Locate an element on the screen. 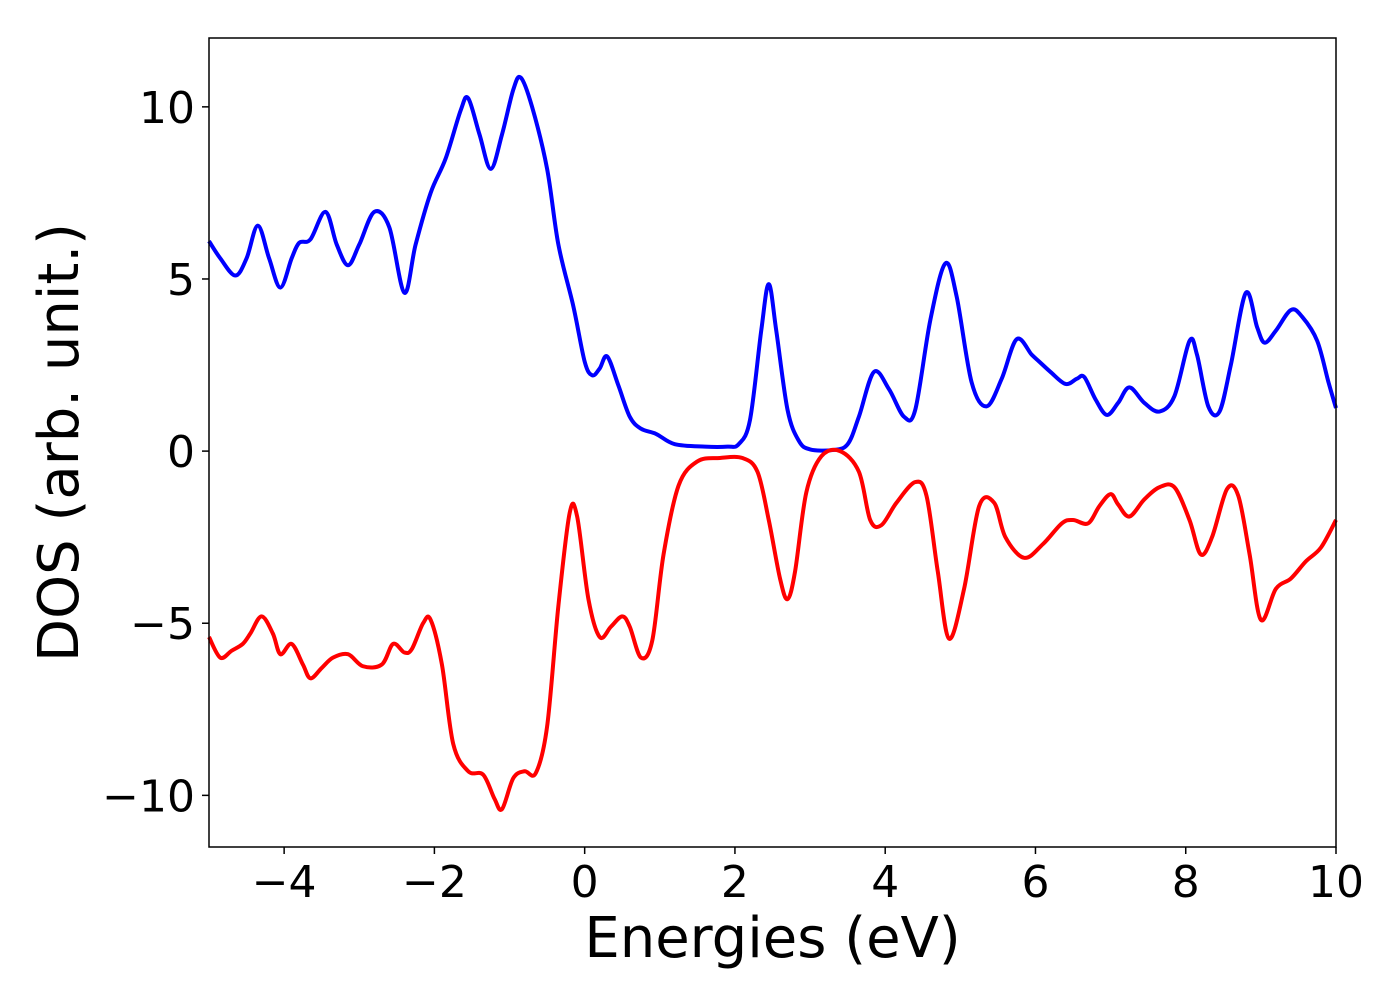 Image resolution: width=1400 pixels, height=1000 pixels. x-tick-label: −4 is located at coordinates (284, 882).